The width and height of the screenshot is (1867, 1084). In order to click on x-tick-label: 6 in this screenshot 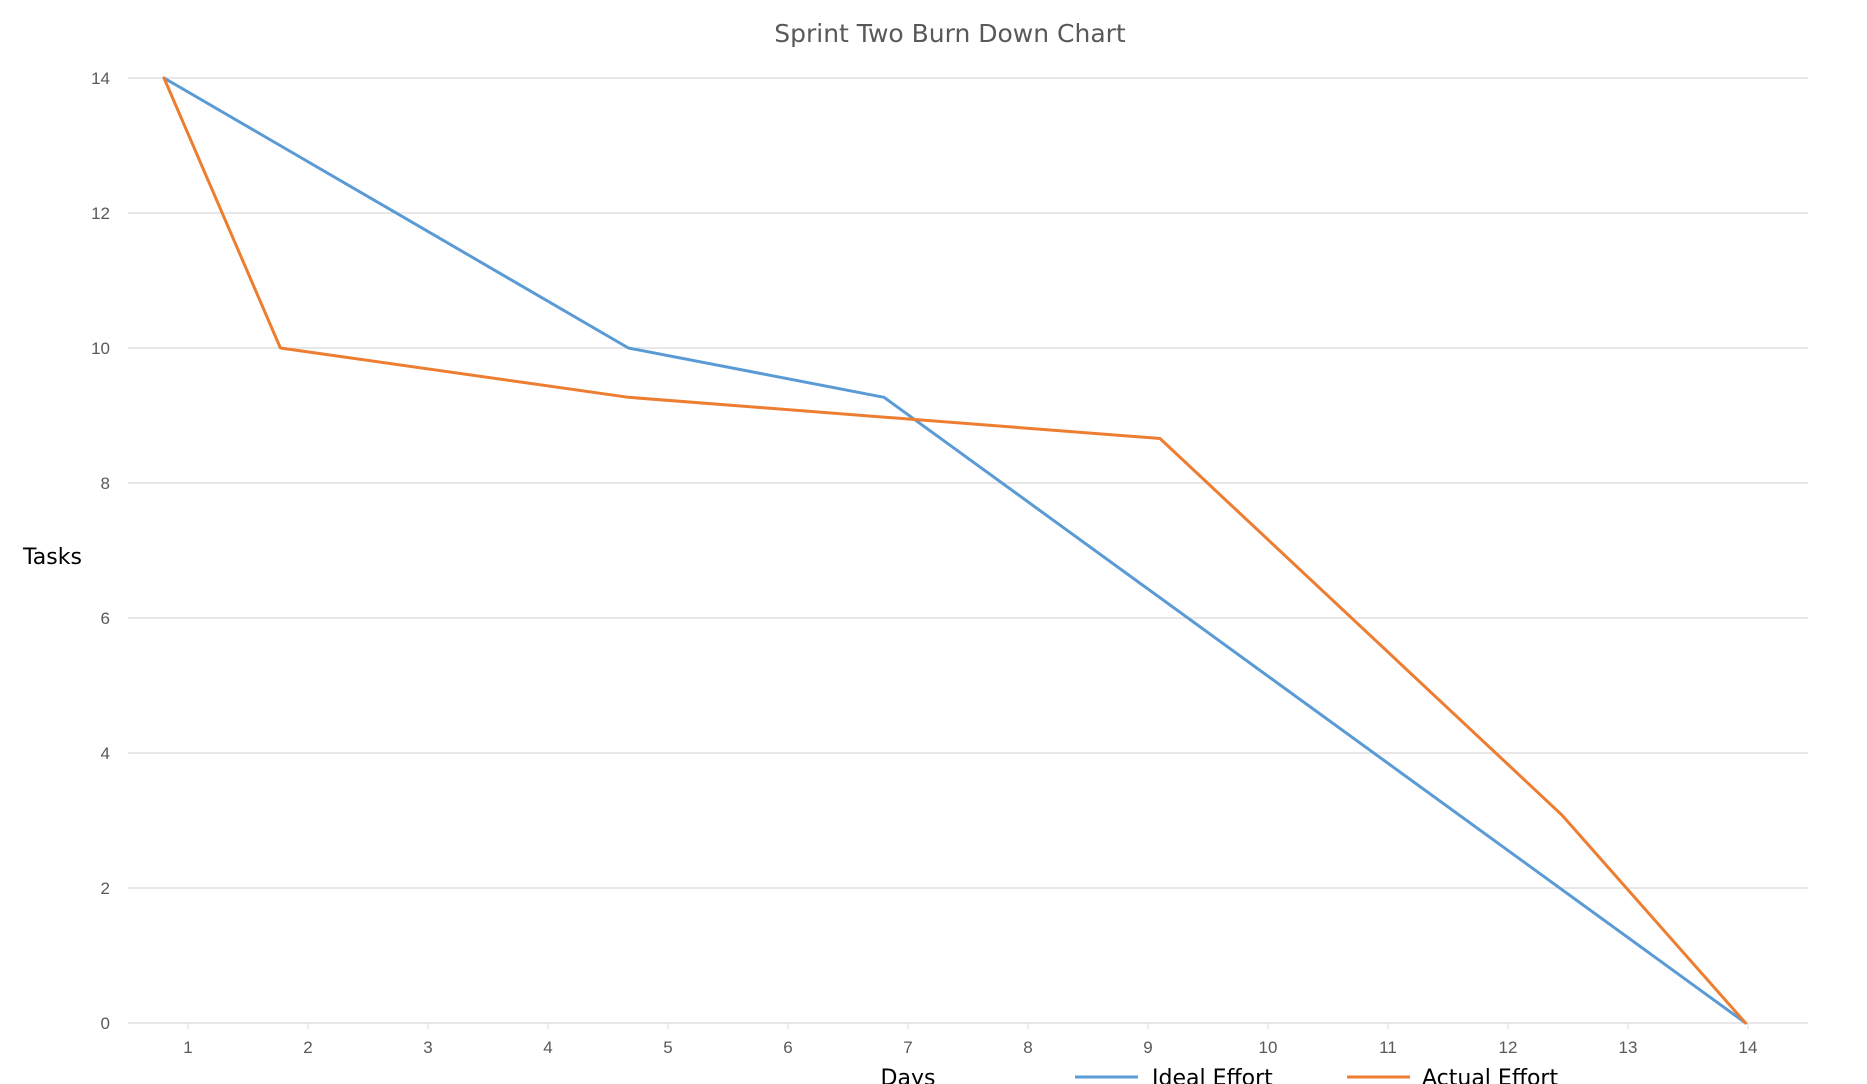, I will do `click(787, 1047)`.